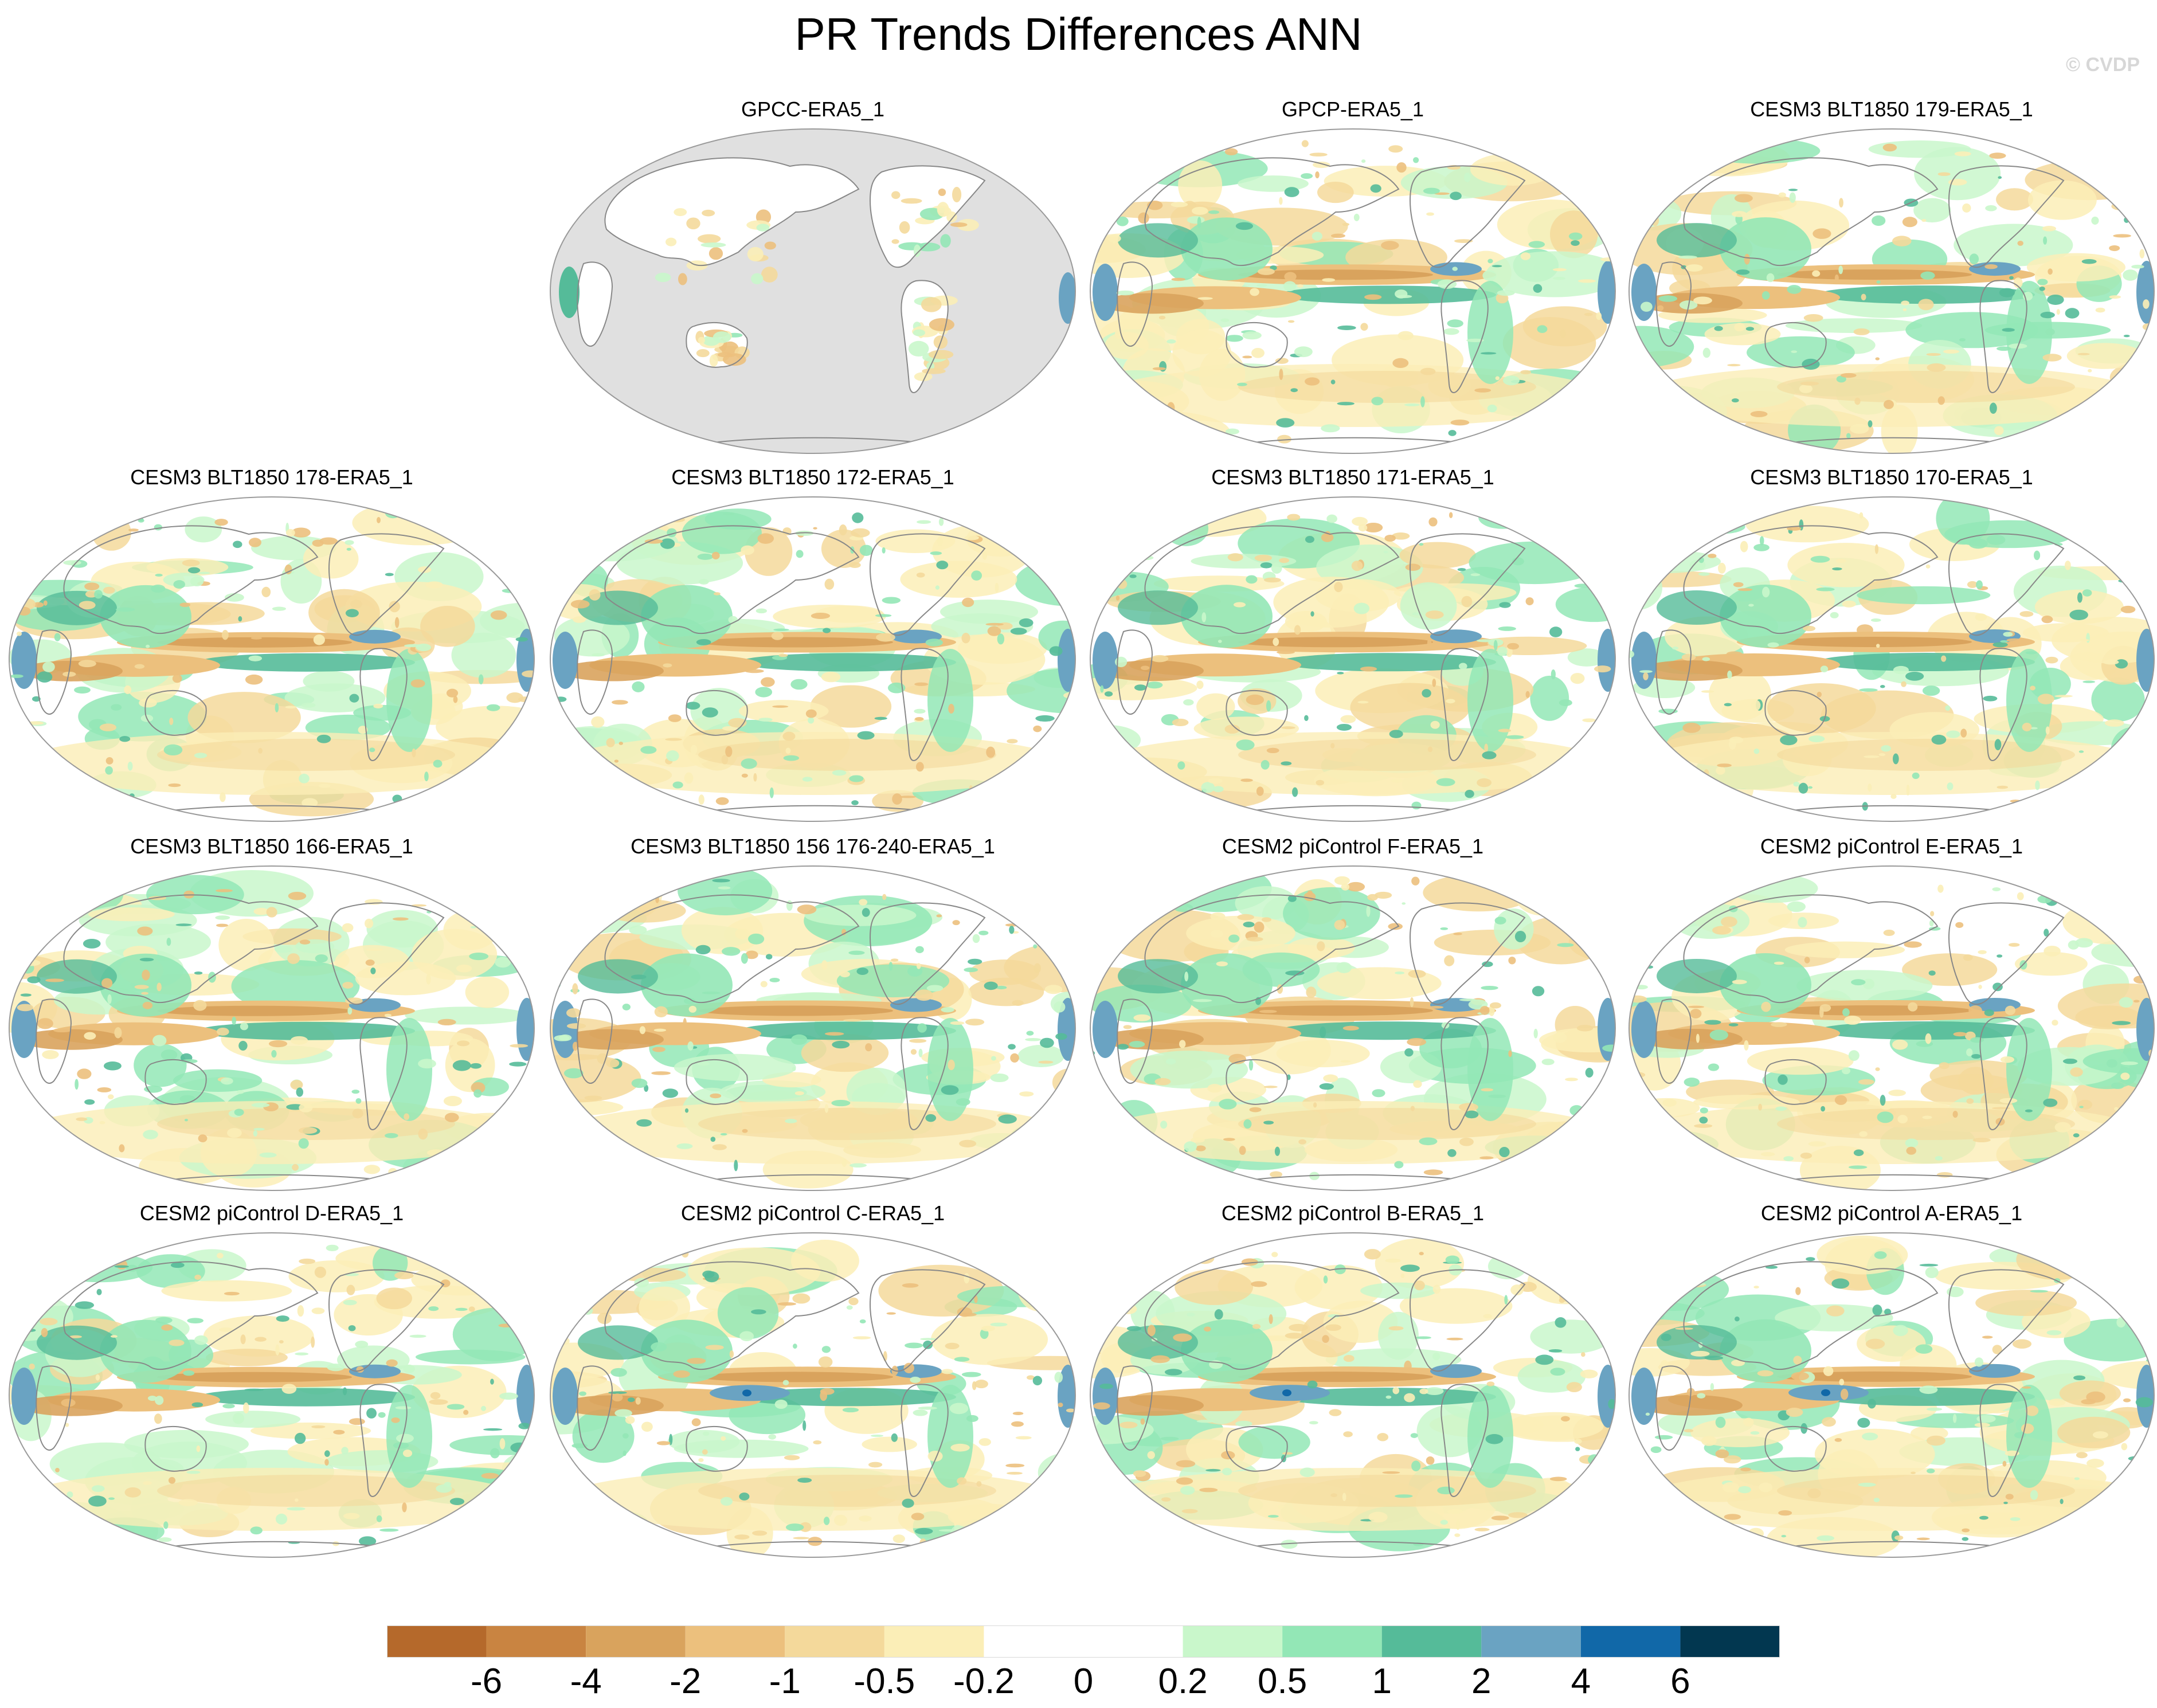 The height and width of the screenshot is (1708, 2157). I want to click on colorbar-tick-label: 0.5, so click(1282, 1681).